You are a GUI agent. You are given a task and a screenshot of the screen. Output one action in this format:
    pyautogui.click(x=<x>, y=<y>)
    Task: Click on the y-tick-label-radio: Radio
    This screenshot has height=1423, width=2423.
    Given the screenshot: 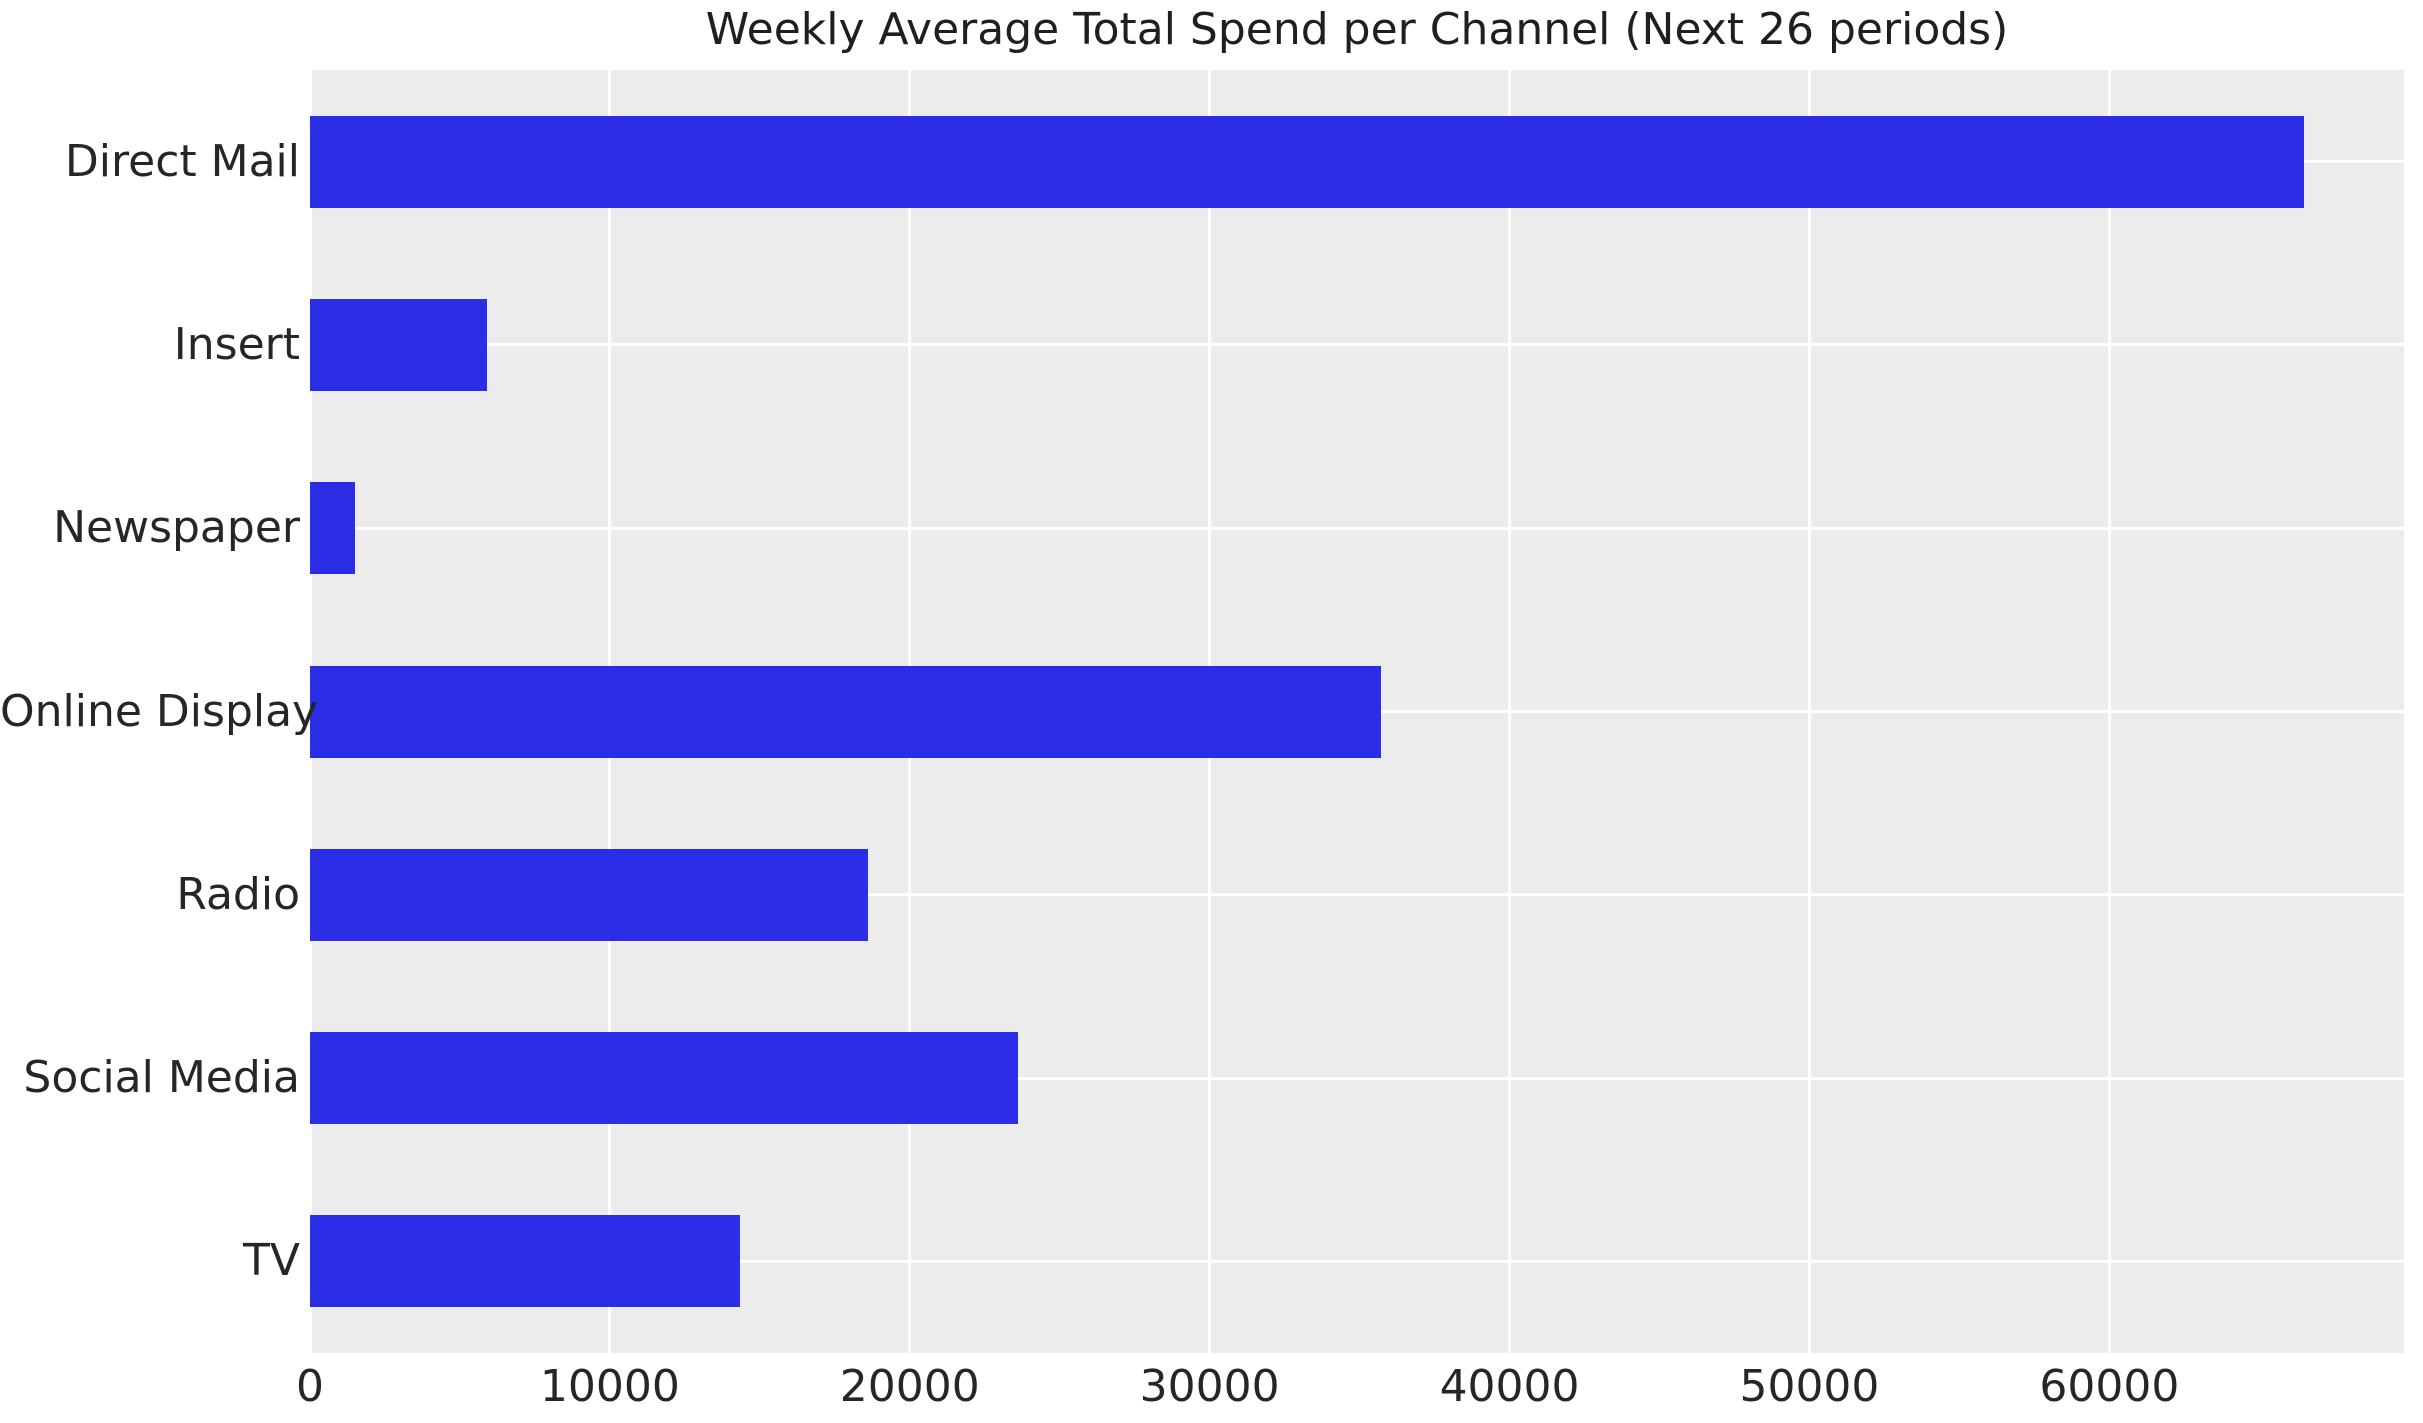 What is the action you would take?
    pyautogui.click(x=238, y=894)
    